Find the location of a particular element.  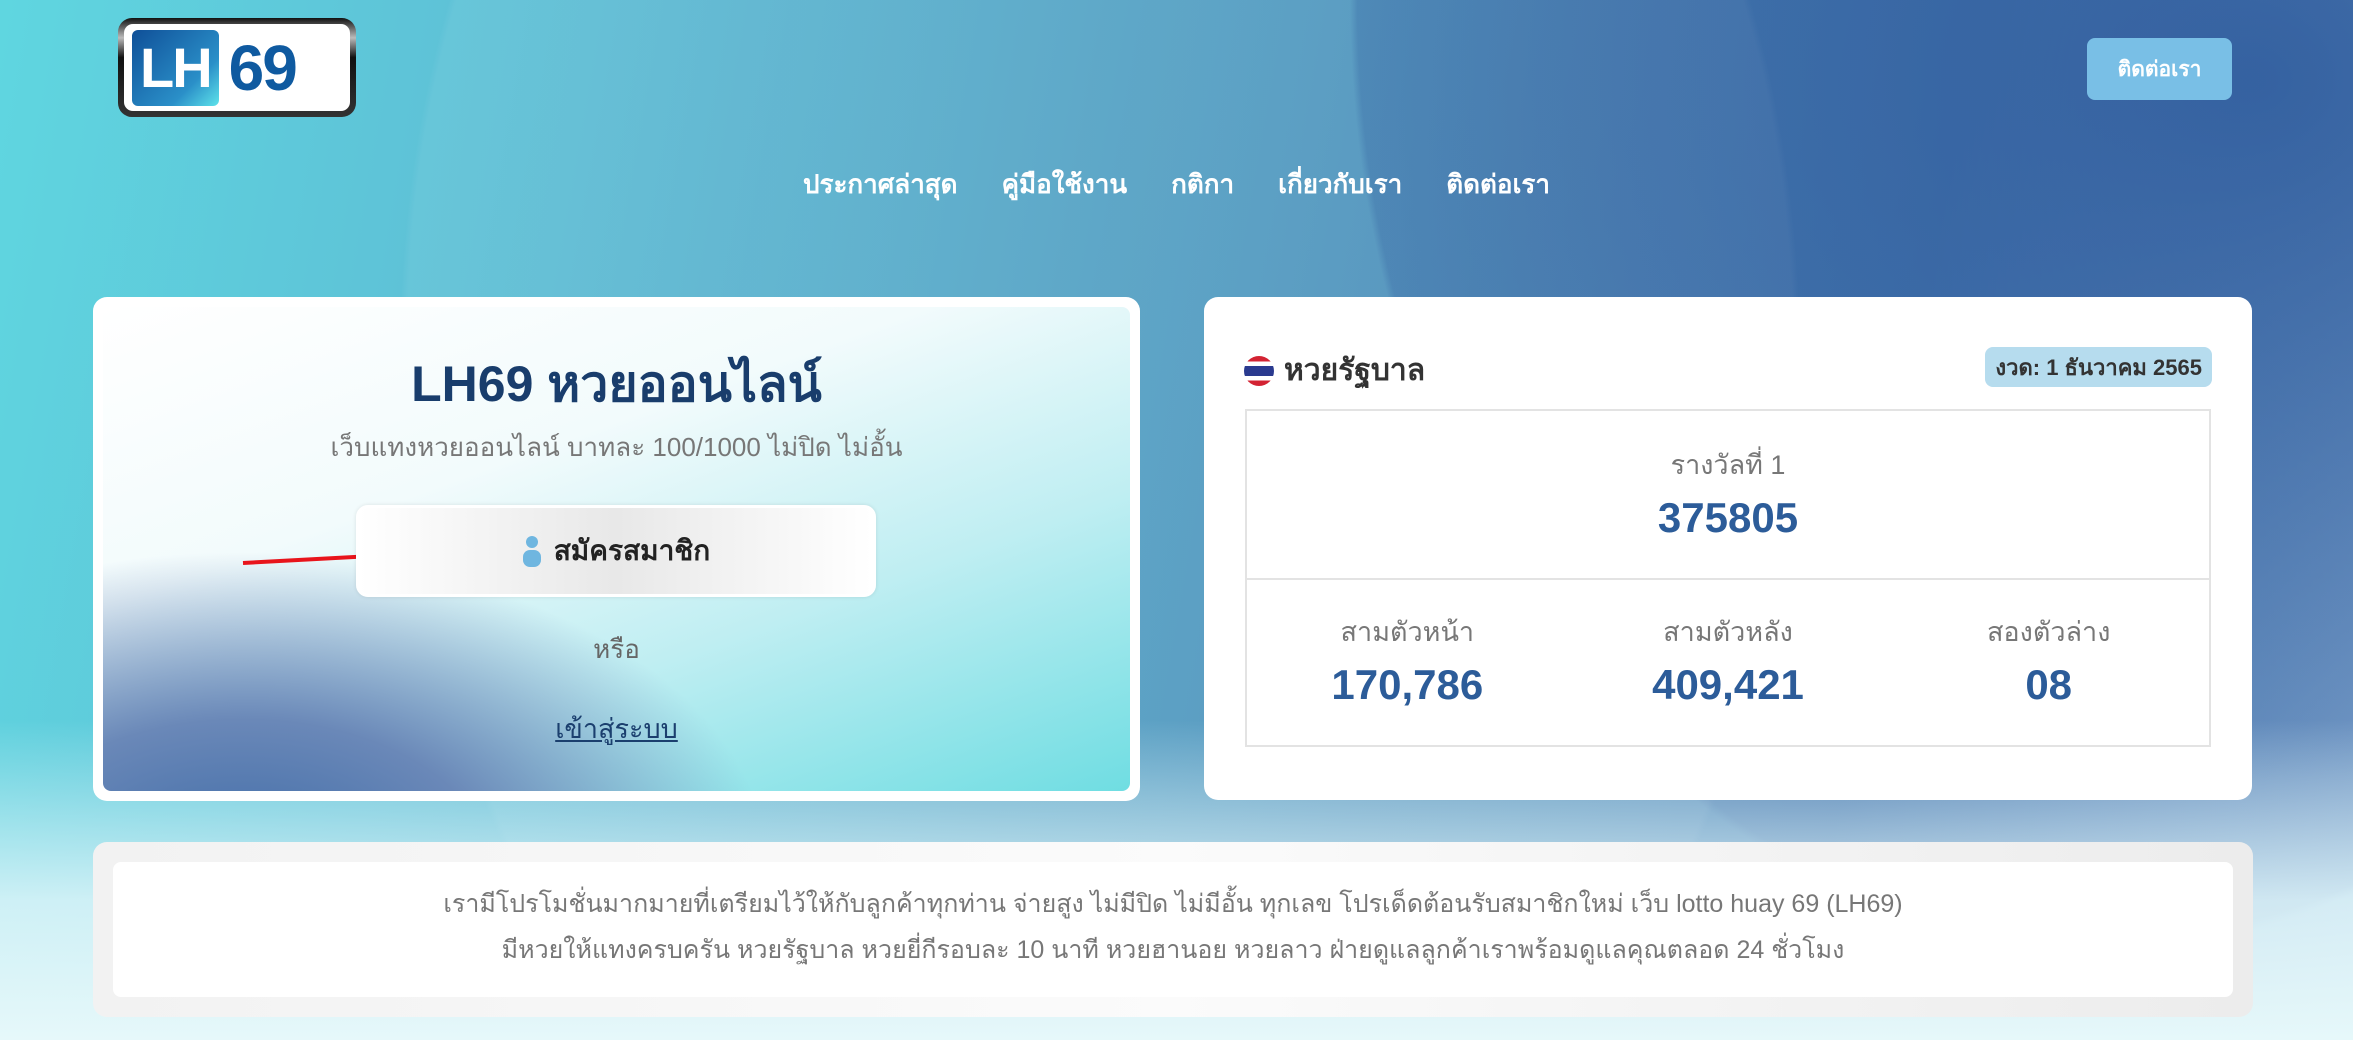

contact-button: ติดต่อเรา is located at coordinates (2159, 69).